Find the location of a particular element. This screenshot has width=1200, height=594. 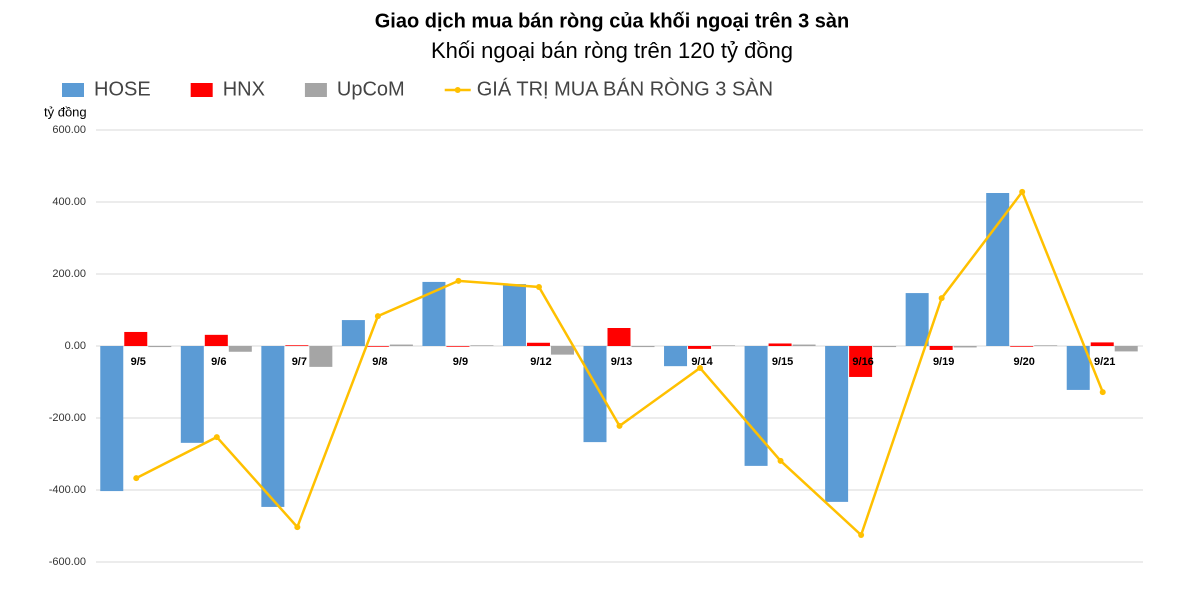

x-tick-label: 9/5 is located at coordinates (138, 362).